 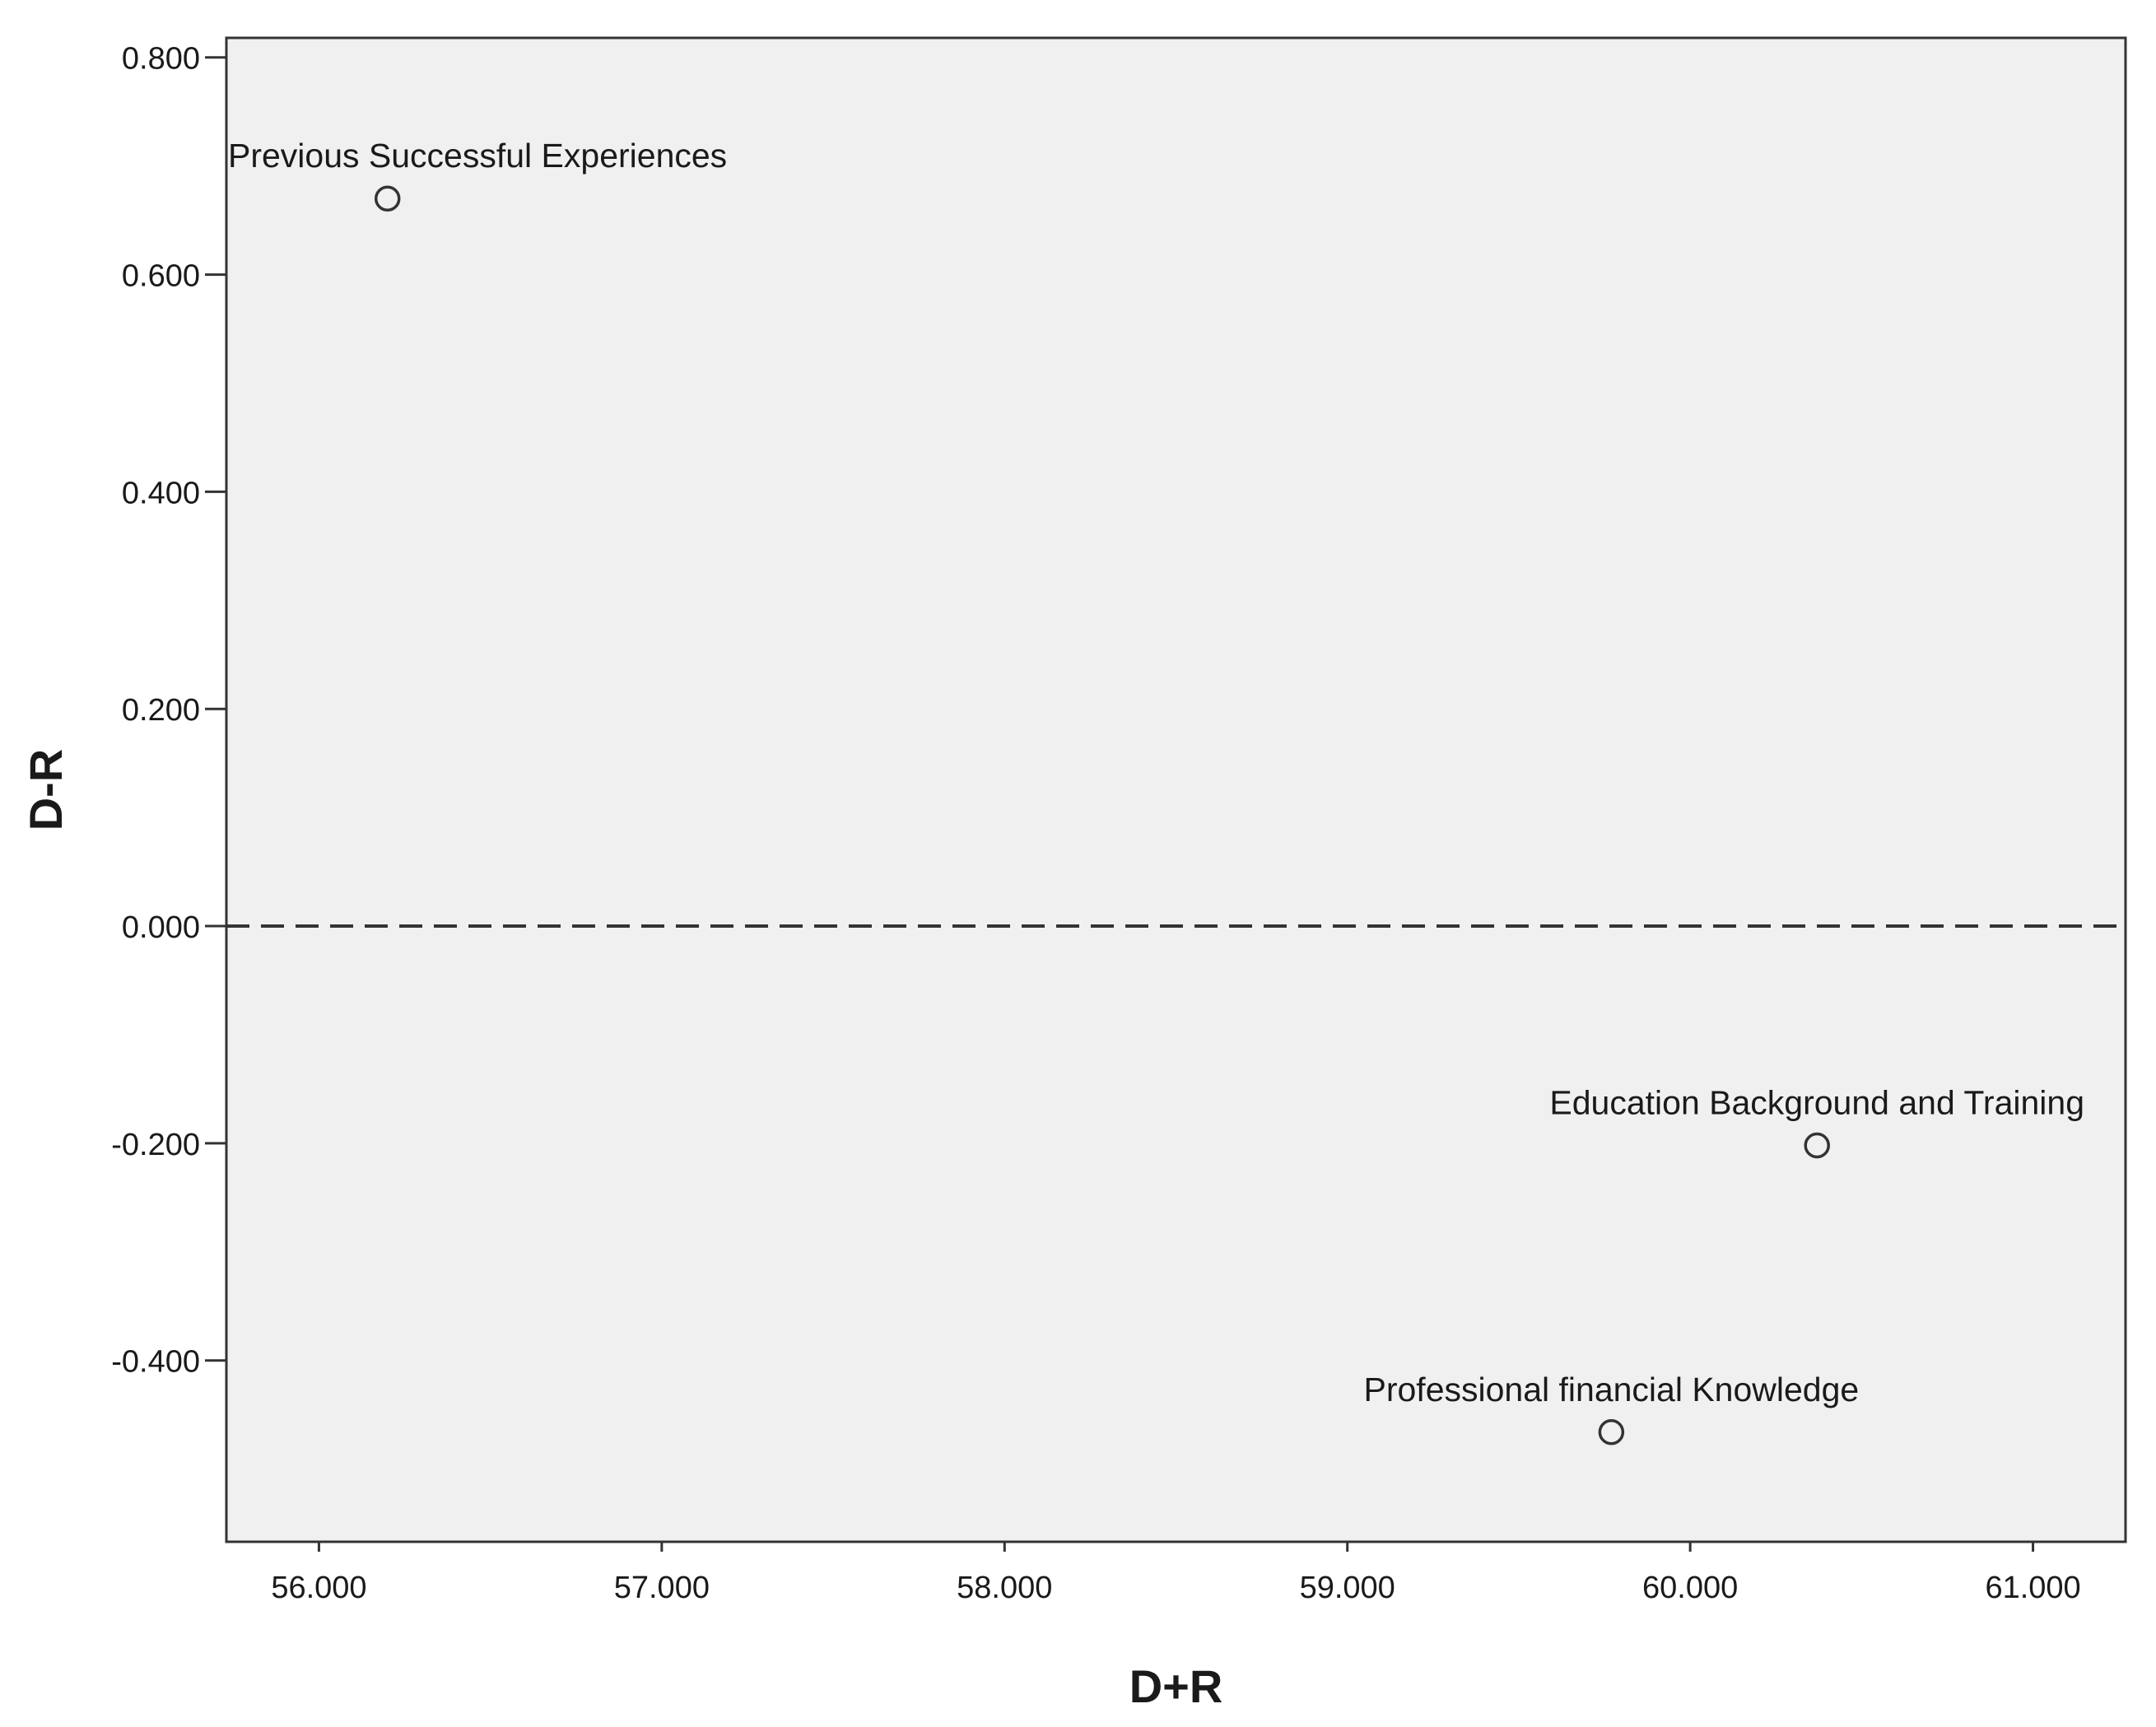 What do you see at coordinates (1176, 1573) in the screenshot?
I see `x-axis: 56.000 57.000 58.000 59.000 60.000 61.000` at bounding box center [1176, 1573].